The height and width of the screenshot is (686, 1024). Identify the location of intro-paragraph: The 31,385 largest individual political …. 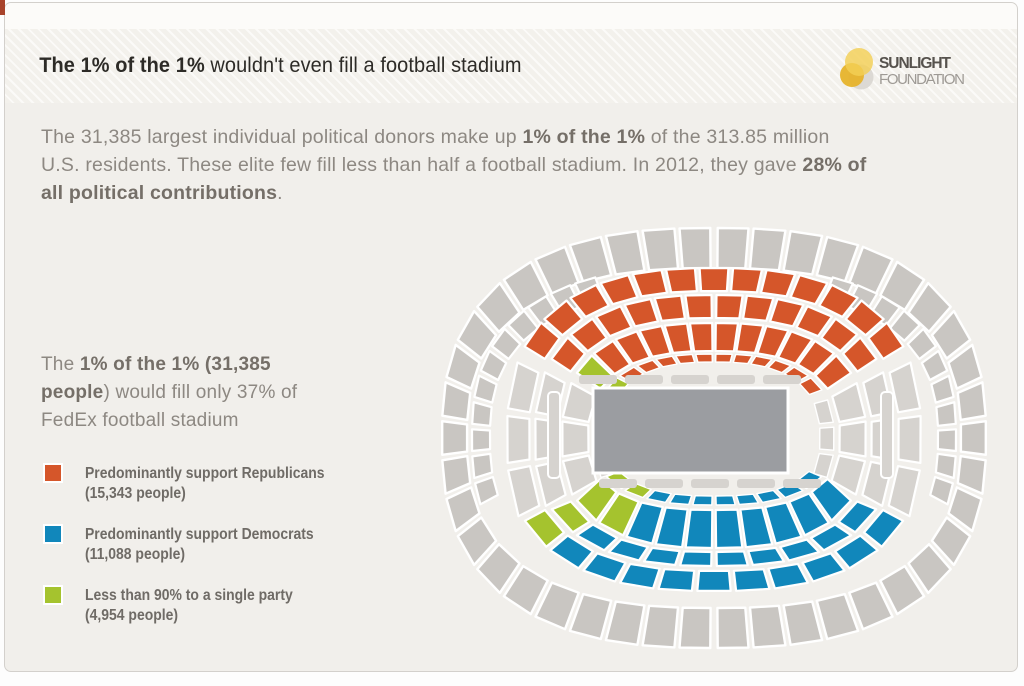
(456, 165).